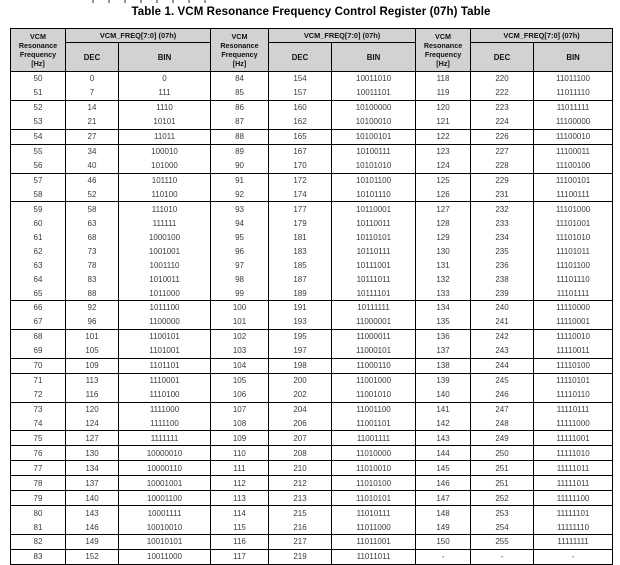  I want to click on dec-cell: 96, so click(92, 322).